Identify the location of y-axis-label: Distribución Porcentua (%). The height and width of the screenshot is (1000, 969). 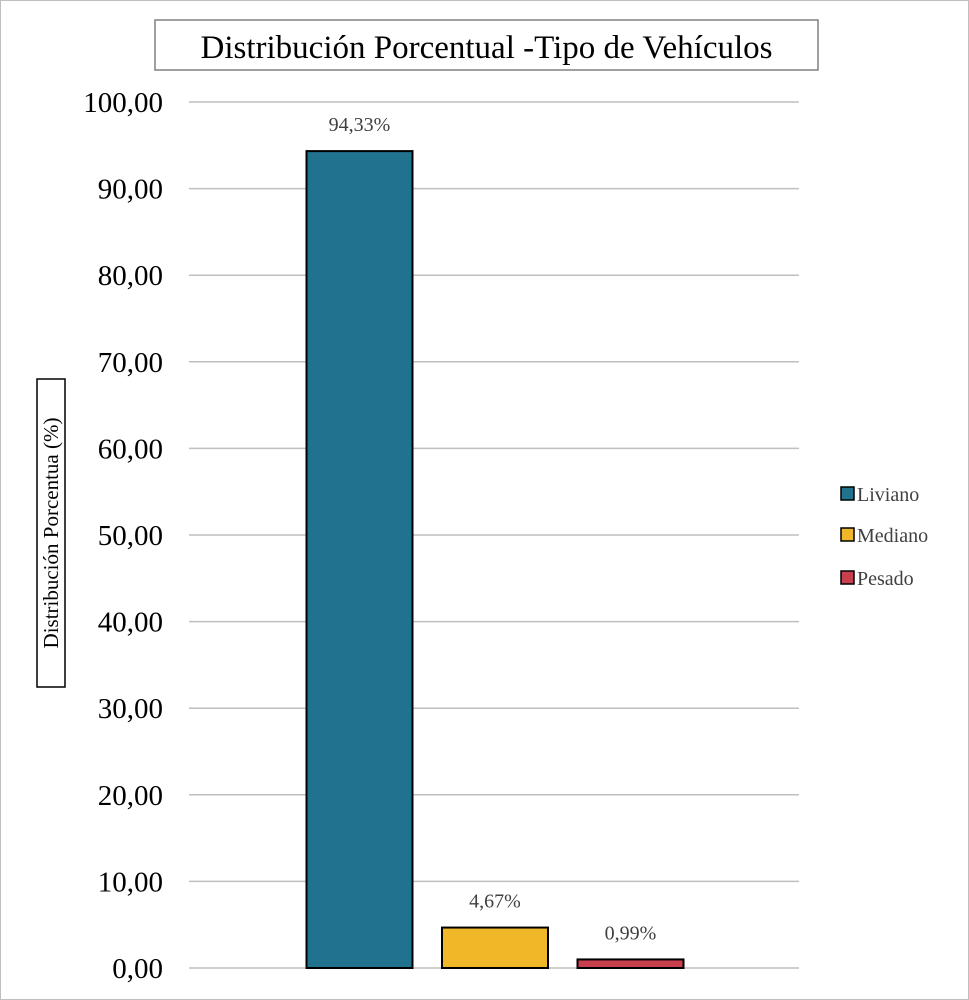
(51, 533).